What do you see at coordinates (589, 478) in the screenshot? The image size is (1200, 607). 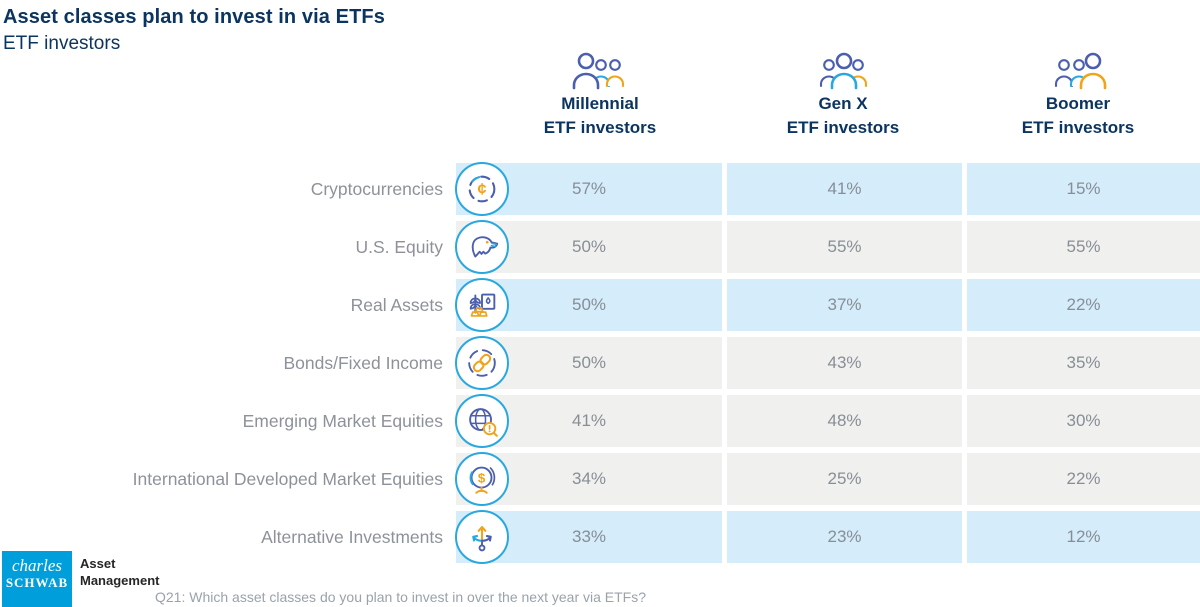 I see `percentage-value: 34%` at bounding box center [589, 478].